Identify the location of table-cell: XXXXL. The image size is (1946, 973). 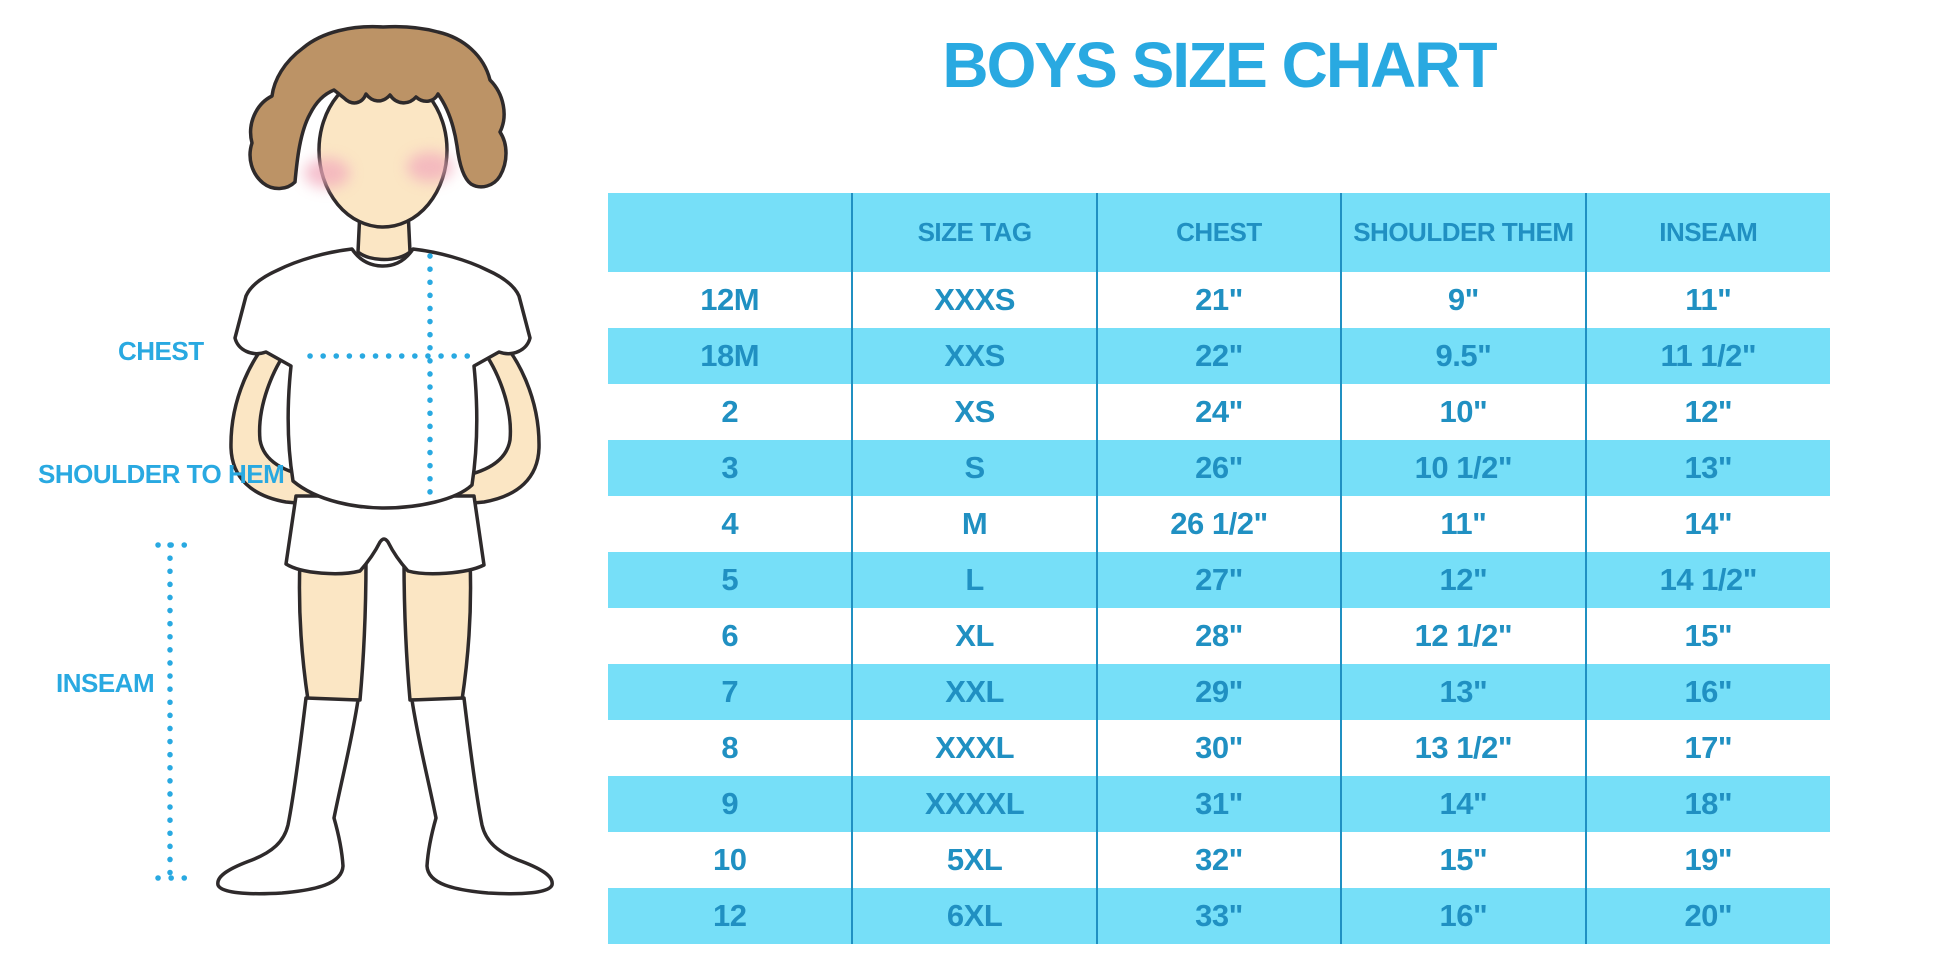
(974, 804).